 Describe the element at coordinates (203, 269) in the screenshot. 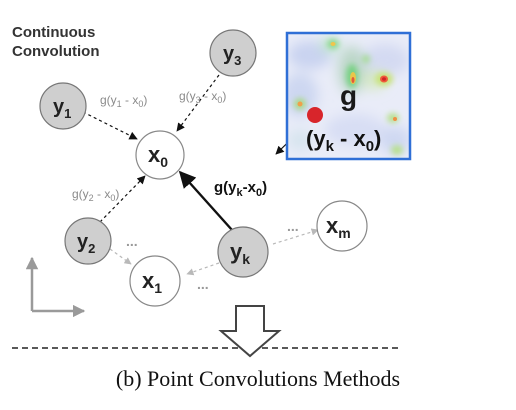

I see `edge-yk-x1` at that location.